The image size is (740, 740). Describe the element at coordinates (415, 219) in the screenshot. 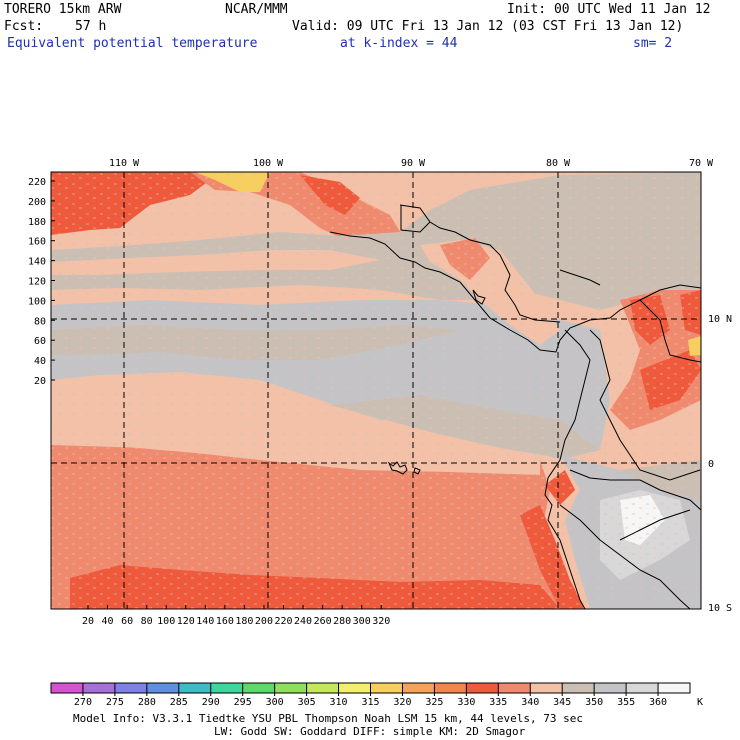

I see `yucatan-border` at that location.